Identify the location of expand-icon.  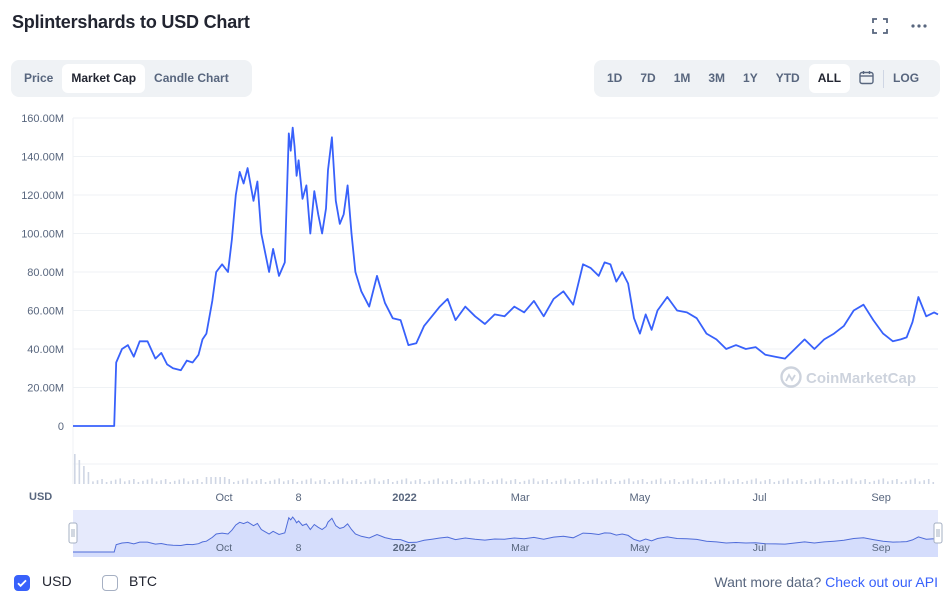
(880, 29).